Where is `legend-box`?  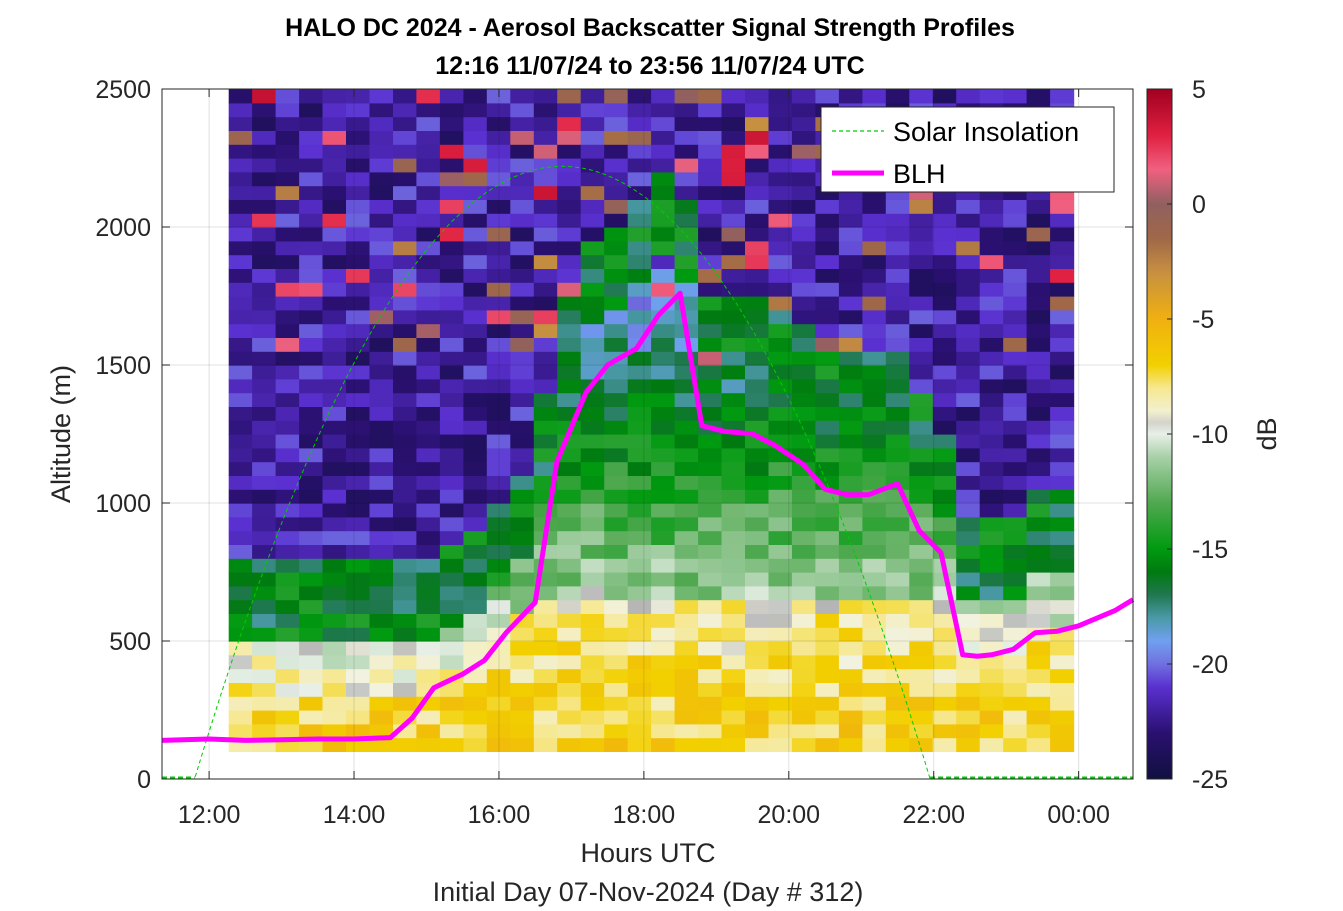
legend-box is located at coordinates (967, 149).